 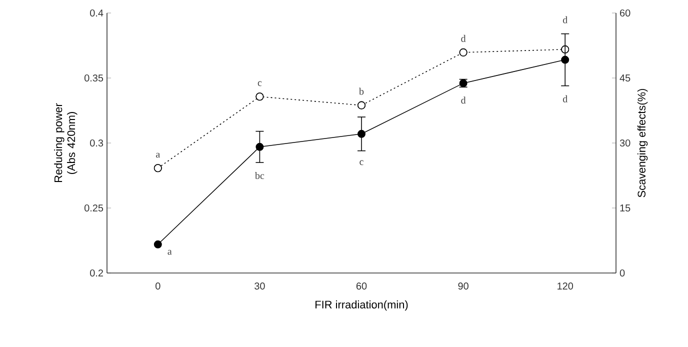 I want to click on x-tick-label: 0, so click(x=158, y=286).